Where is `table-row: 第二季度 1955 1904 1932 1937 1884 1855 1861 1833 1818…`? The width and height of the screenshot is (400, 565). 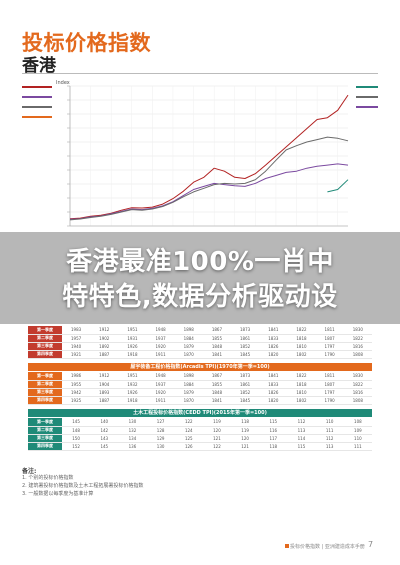
table-row: 第二季度 1955 1904 1932 1937 1884 1855 1861 1833 1818… is located at coordinates (200, 384).